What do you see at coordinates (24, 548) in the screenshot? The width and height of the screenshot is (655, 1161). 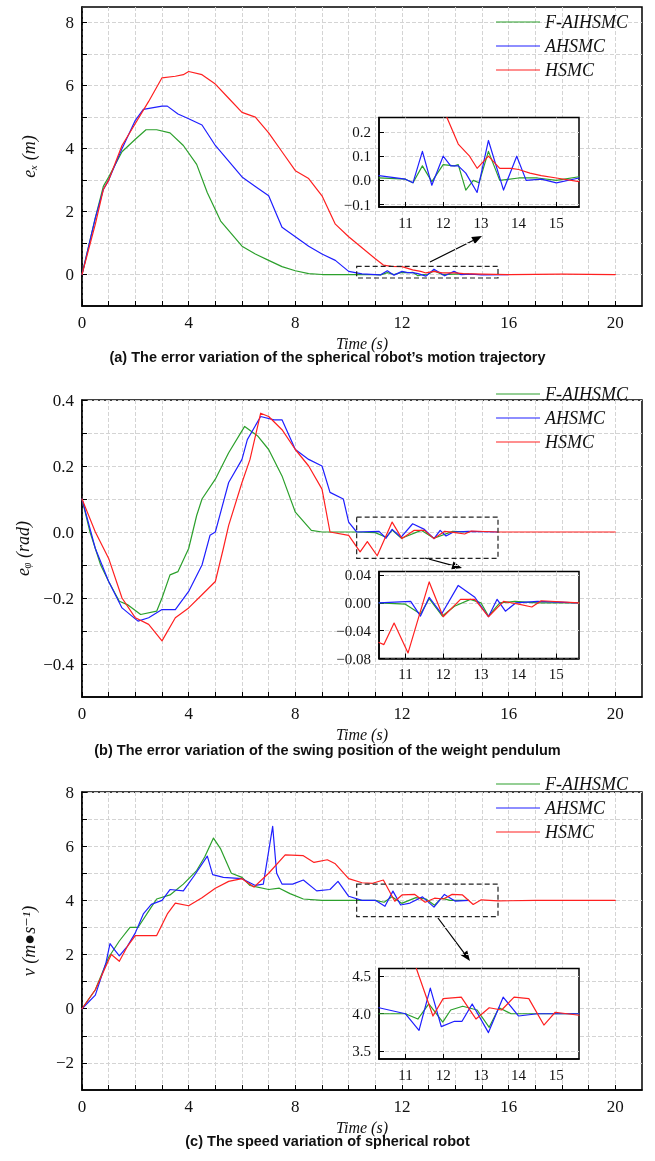 I see `y-axis-title: eᵩ (rad)` at bounding box center [24, 548].